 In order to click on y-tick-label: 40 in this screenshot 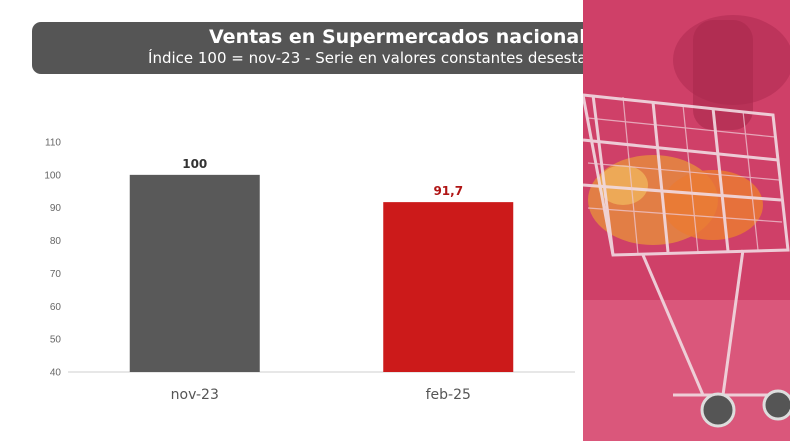, I will do `click(56, 373)`.